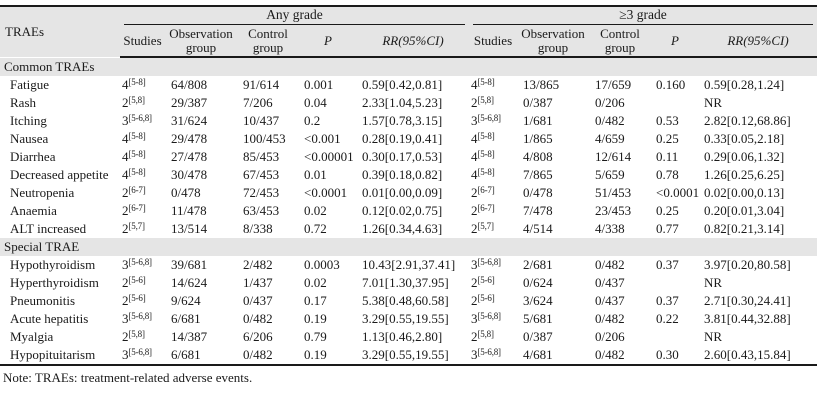  I want to click on control-cell-any: 0/482, so click(258, 318).